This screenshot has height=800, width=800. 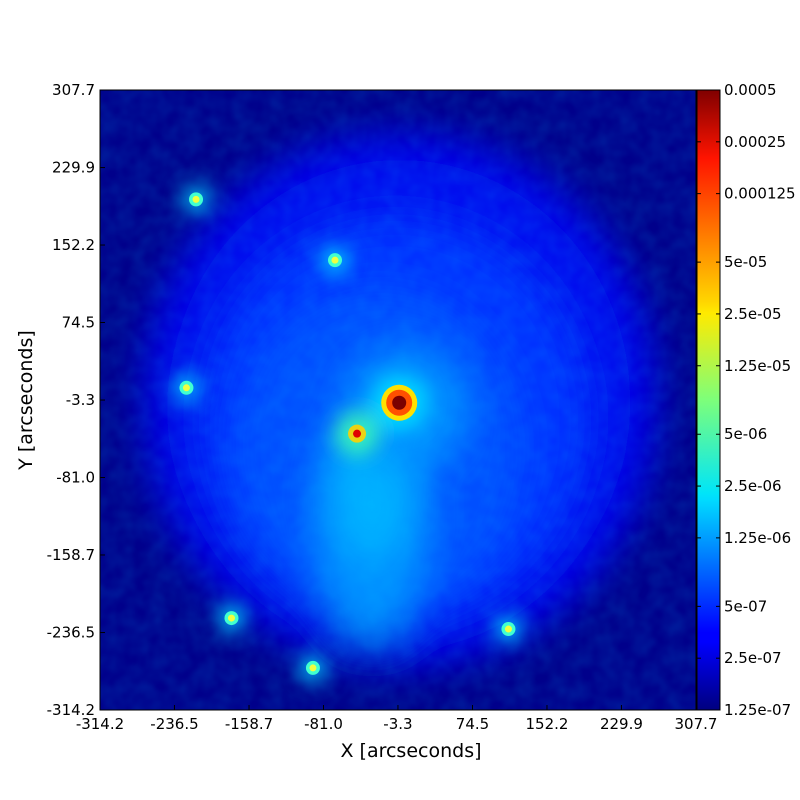 What do you see at coordinates (410, 751) in the screenshot?
I see `x-axis-label: X [arcseconds]` at bounding box center [410, 751].